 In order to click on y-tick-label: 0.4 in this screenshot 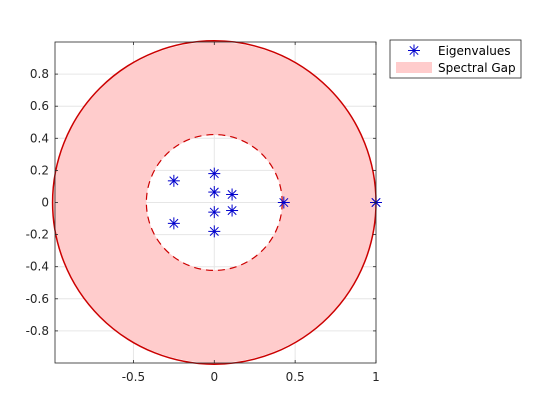, I will do `click(39, 138)`.